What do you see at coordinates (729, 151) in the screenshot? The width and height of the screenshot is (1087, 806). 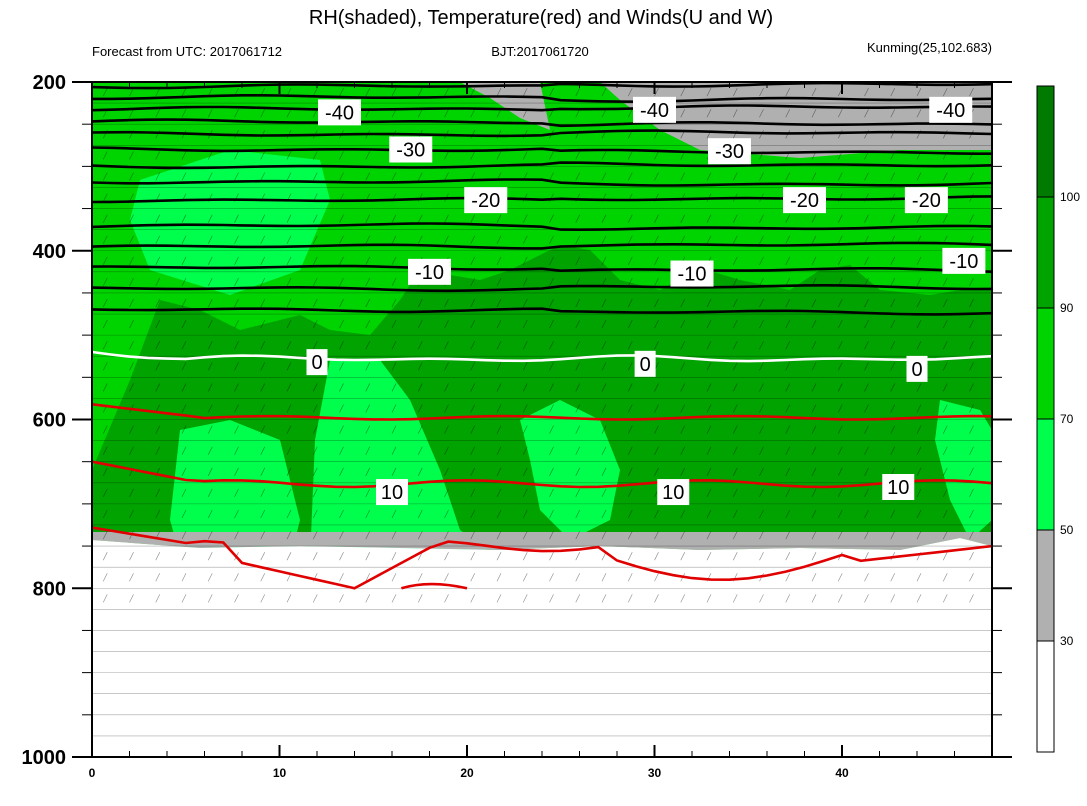 I see `isotherm-label: -30` at bounding box center [729, 151].